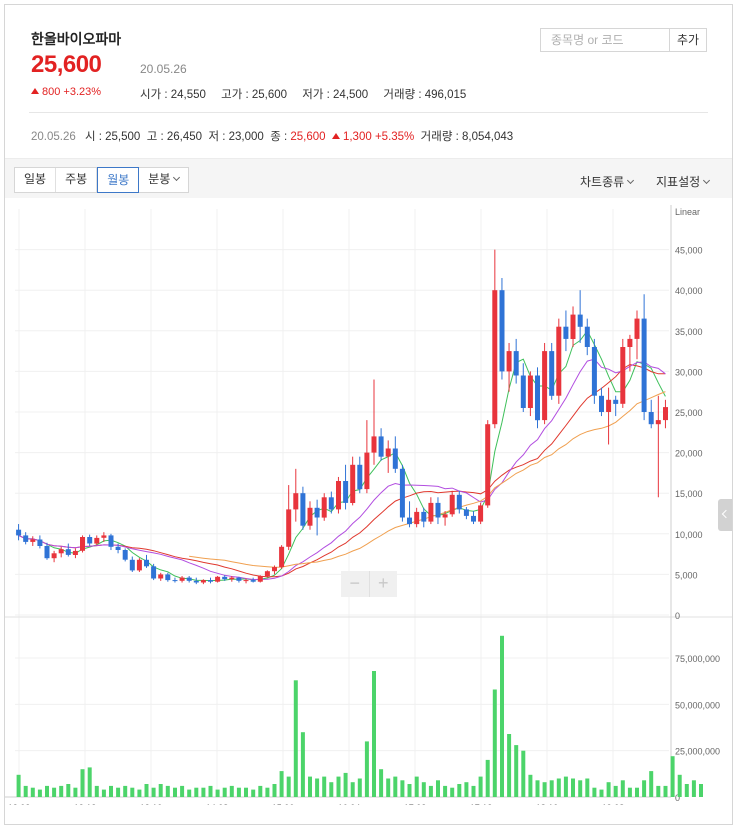  What do you see at coordinates (163, 69) in the screenshot?
I see `quote-date: 20.05.26` at bounding box center [163, 69].